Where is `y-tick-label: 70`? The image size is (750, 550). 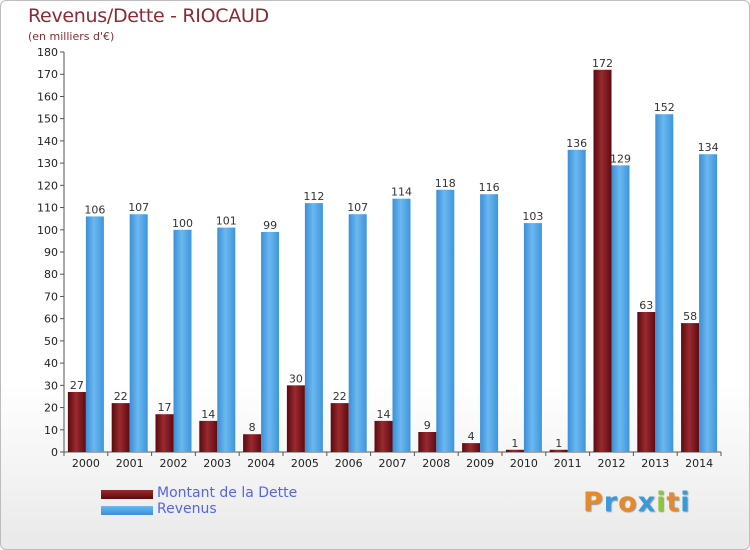 y-tick-label: 70 is located at coordinates (51, 296).